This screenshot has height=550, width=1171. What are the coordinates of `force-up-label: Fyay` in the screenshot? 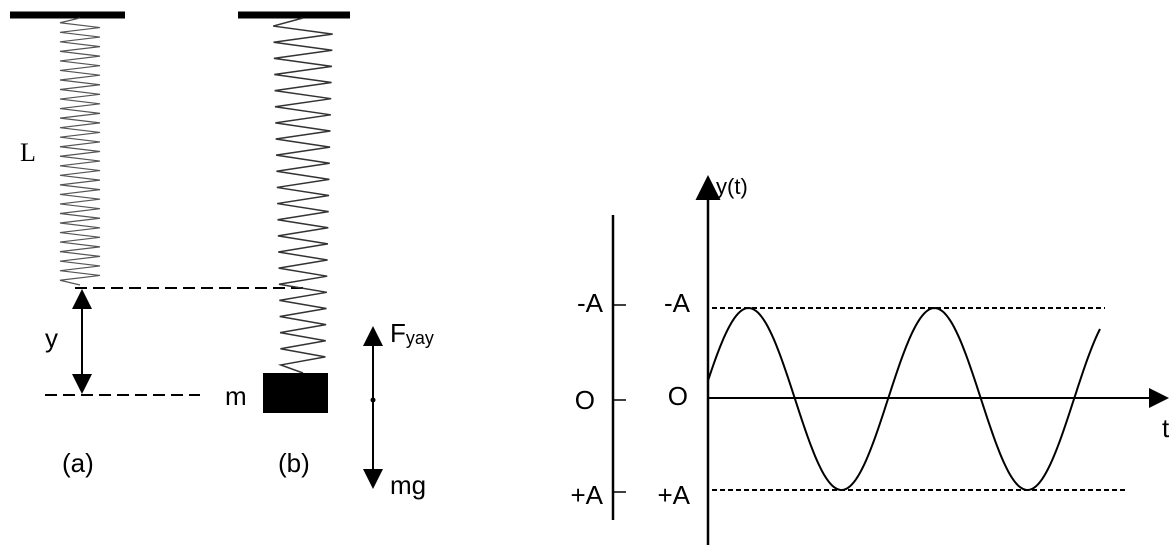 It's located at (412, 333).